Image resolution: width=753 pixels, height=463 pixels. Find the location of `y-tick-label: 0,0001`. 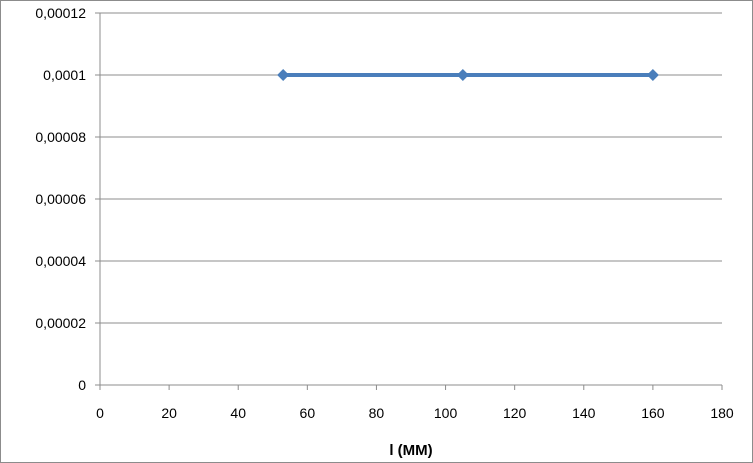

y-tick-label: 0,0001 is located at coordinates (64, 75).